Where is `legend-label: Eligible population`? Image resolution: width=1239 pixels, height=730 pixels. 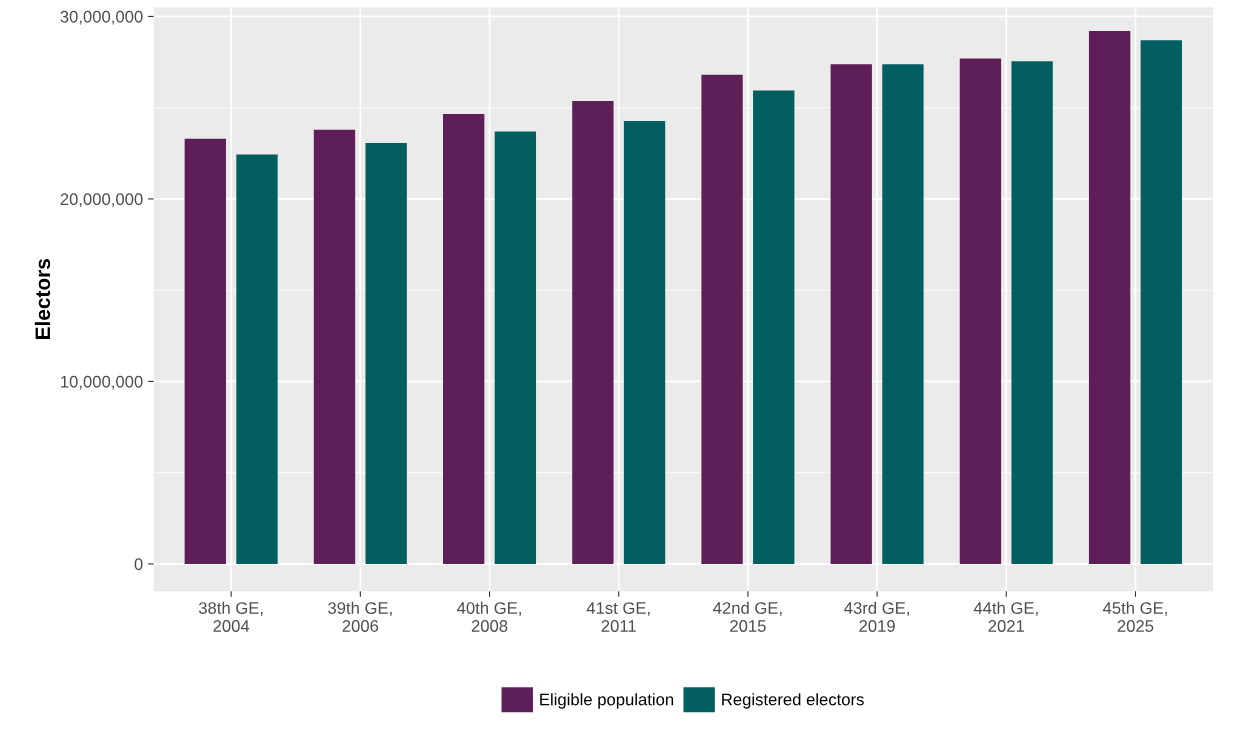 legend-label: Eligible population is located at coordinates (607, 701).